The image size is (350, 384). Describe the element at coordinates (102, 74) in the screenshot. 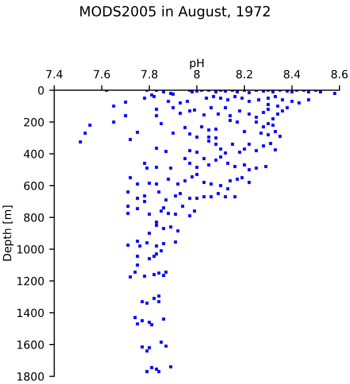

I see `x-tick-label: 7.6` at that location.